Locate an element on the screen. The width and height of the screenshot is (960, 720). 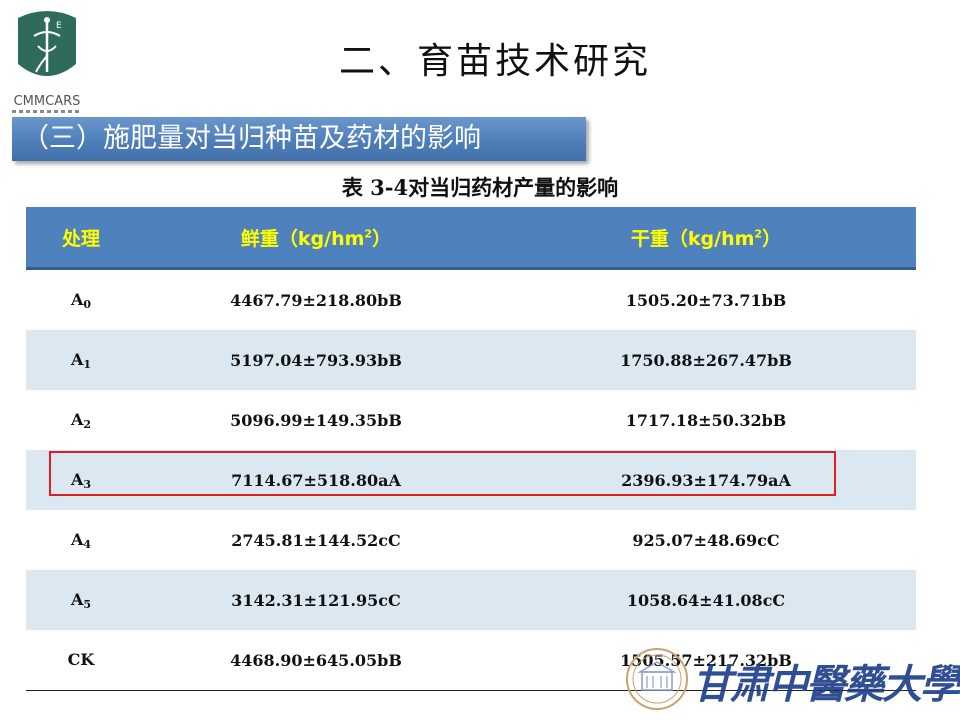
treatment-cell: CK is located at coordinates (81, 660).